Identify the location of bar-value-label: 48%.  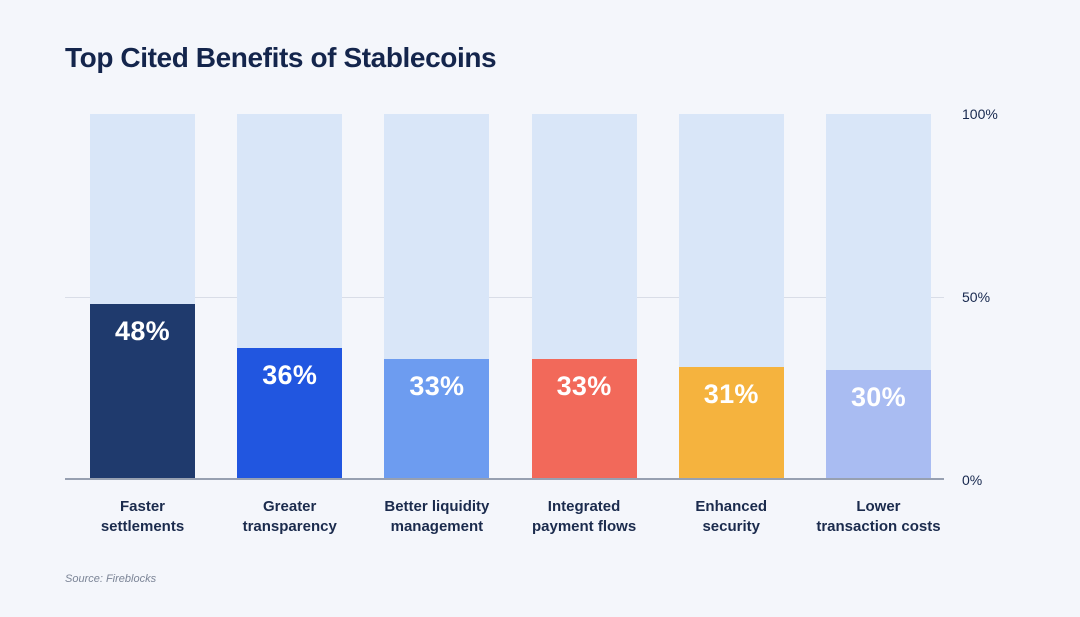
(142, 331).